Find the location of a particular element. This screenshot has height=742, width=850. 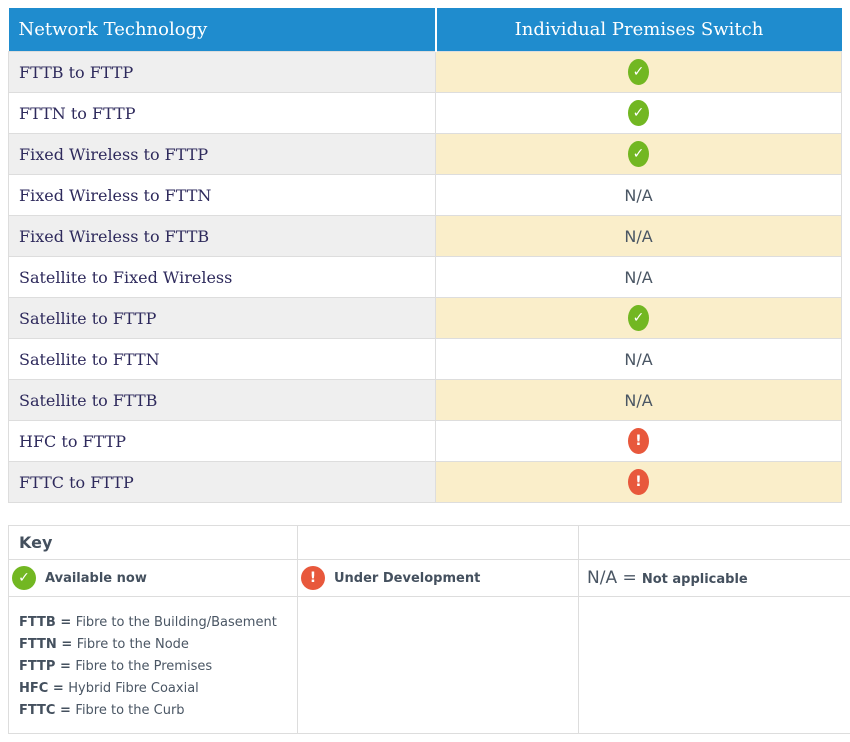

header-individual-premises-switch: Individual Premises Switch is located at coordinates (639, 30).